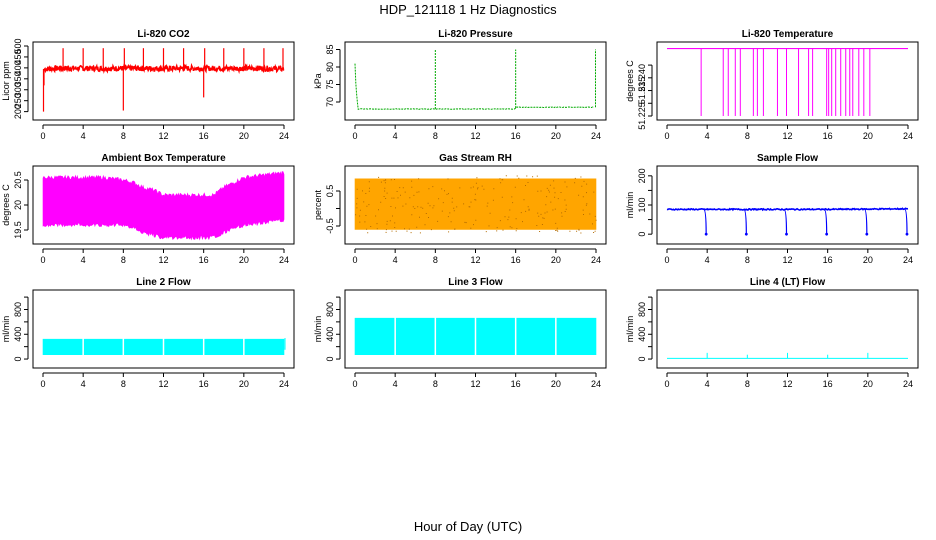 The height and width of the screenshot is (540, 936). What do you see at coordinates (642, 116) in the screenshot?
I see `y-tick-label: 51.225` at bounding box center [642, 116].